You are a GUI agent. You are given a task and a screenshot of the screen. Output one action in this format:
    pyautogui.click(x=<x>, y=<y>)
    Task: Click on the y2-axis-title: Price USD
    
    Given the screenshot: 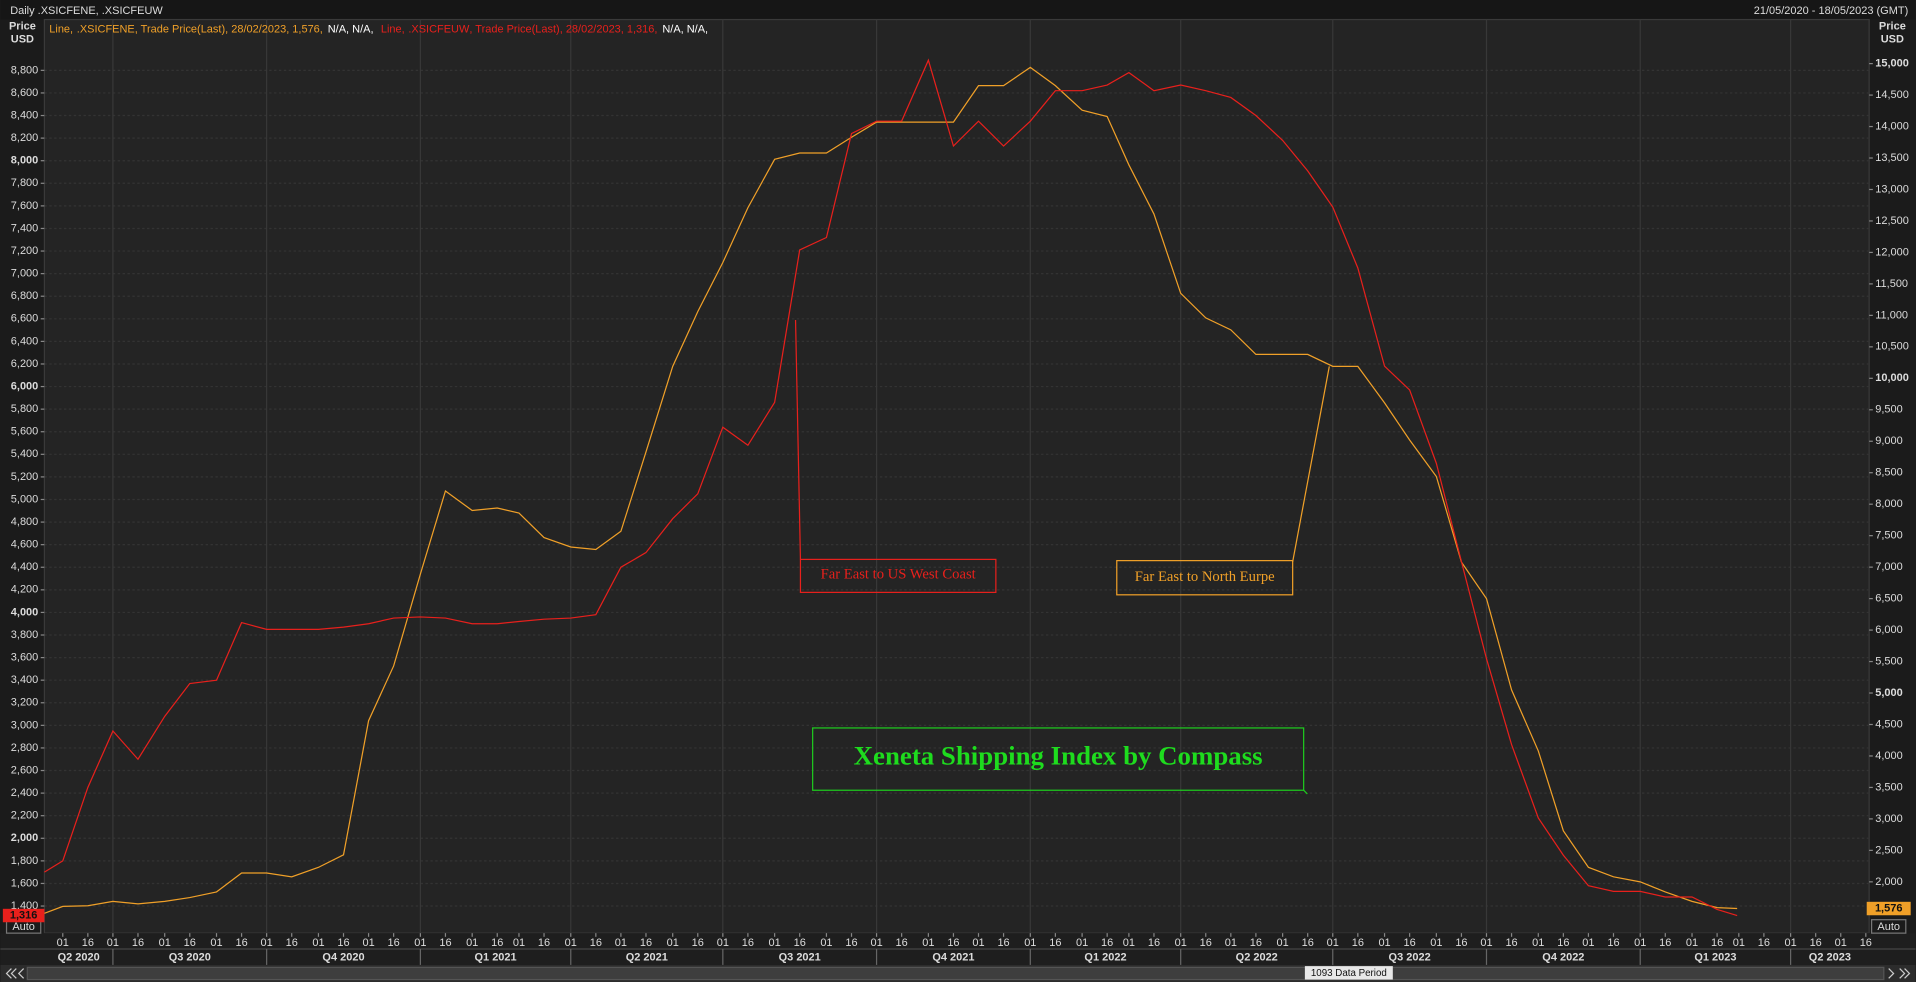 What is the action you would take?
    pyautogui.click(x=1892, y=32)
    